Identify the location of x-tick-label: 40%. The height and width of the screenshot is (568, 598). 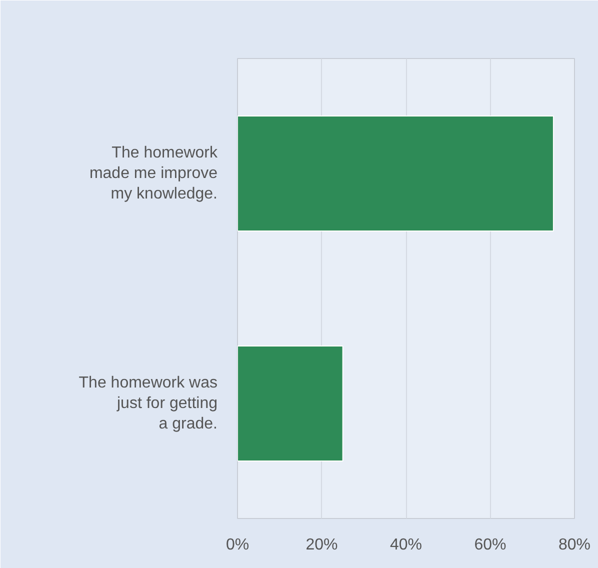
(406, 545).